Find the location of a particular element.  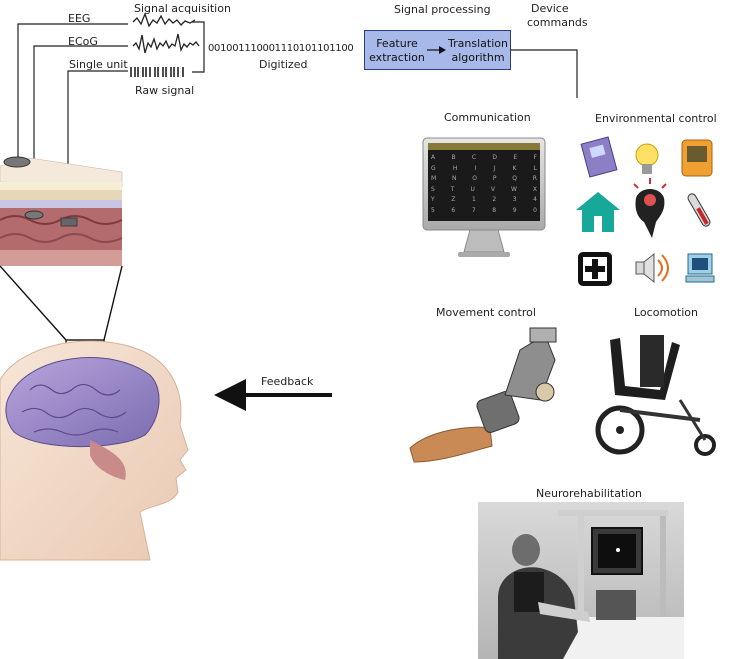

robotic-arm is located at coordinates (483, 395).